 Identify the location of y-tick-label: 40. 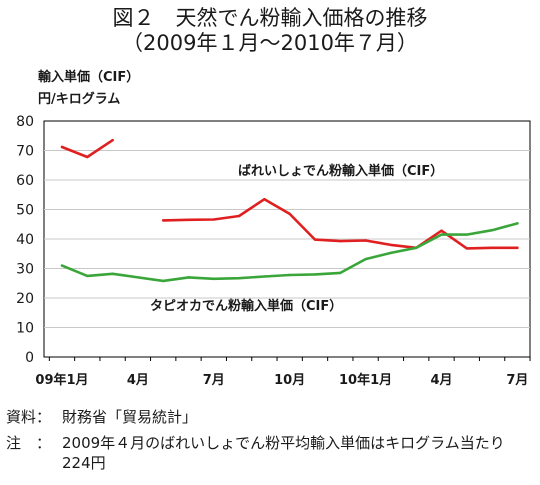
(25, 240).